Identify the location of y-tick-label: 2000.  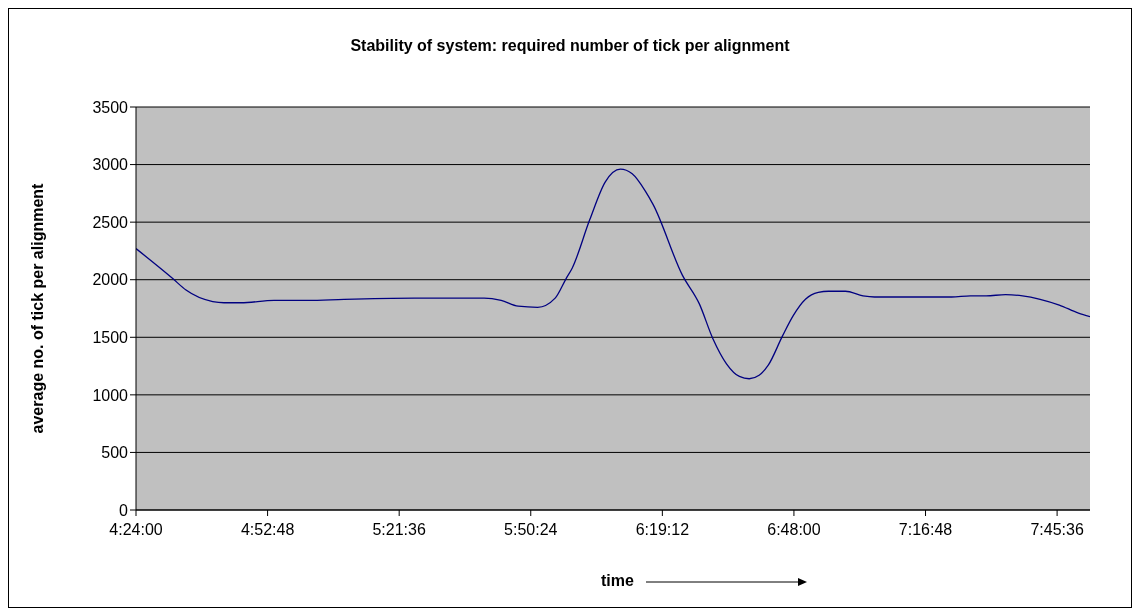
(110, 280).